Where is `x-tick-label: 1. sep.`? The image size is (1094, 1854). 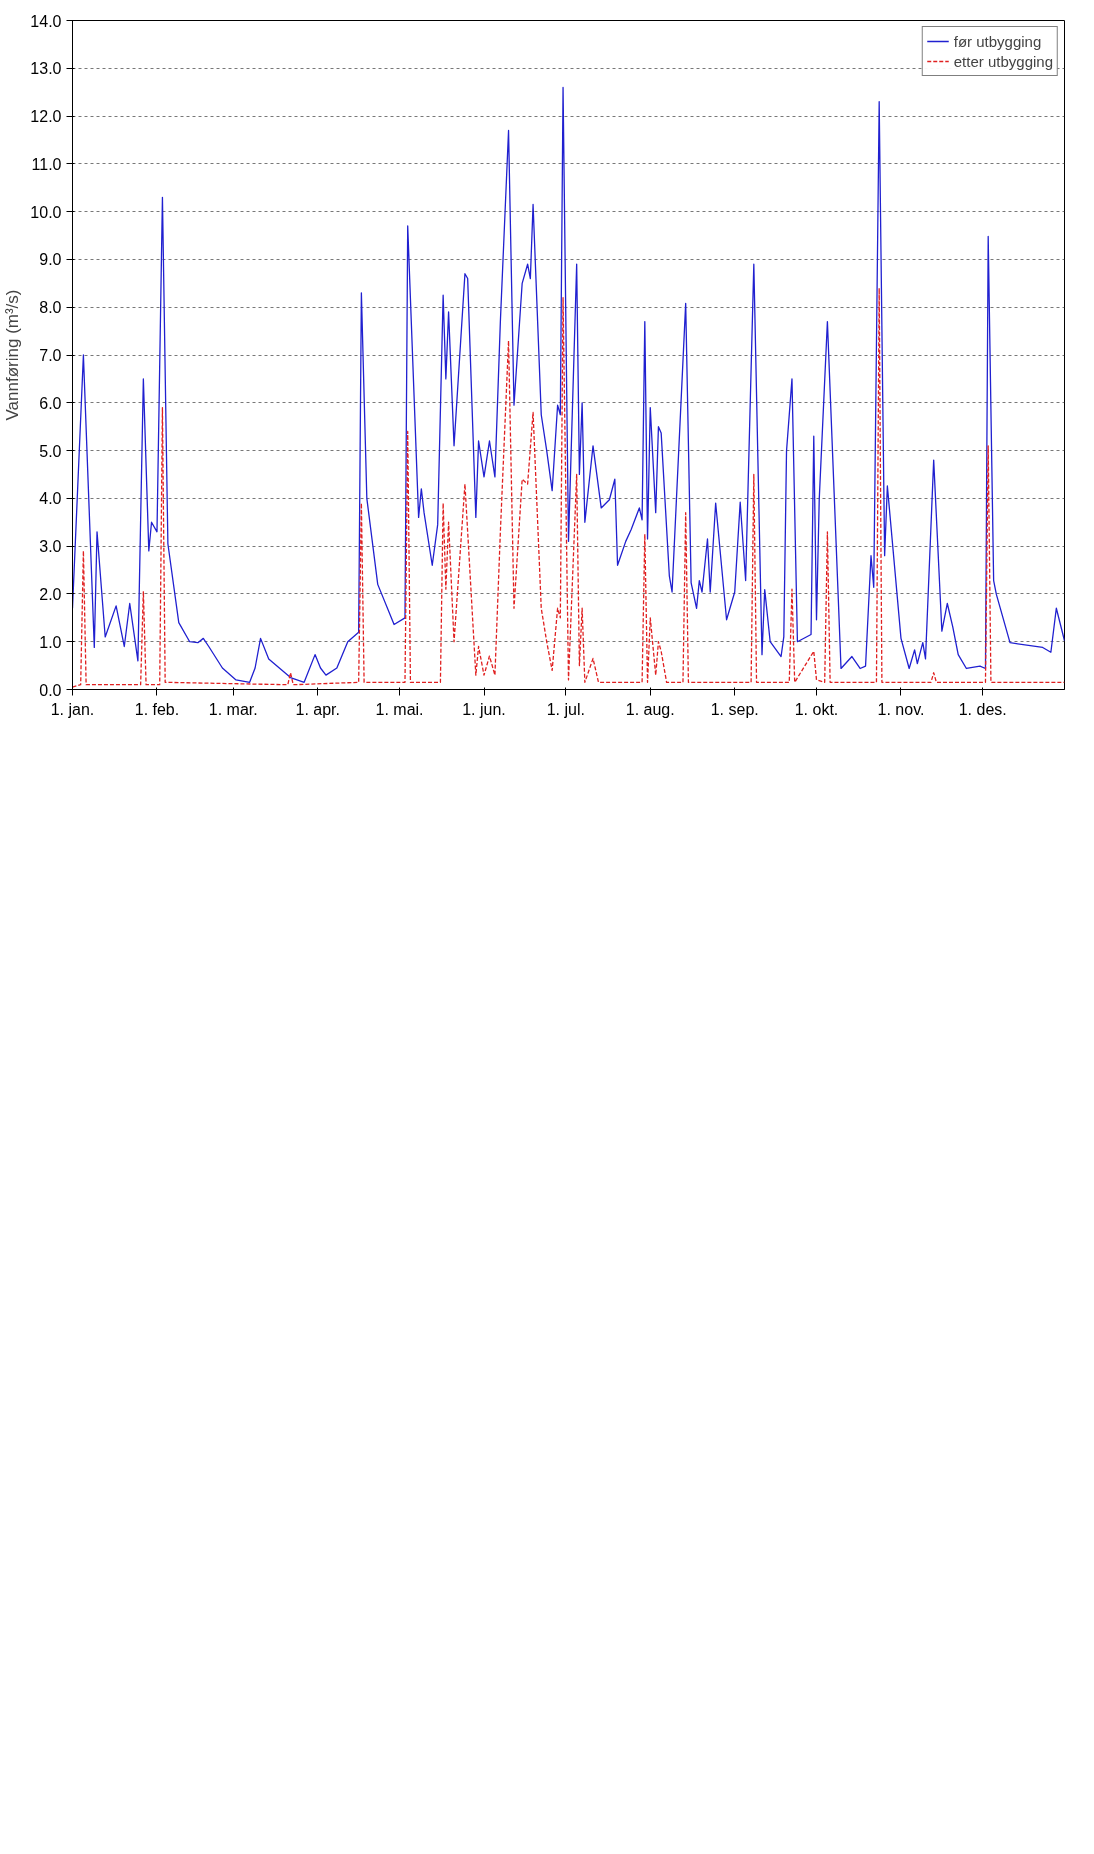
x-tick-label: 1. sep. is located at coordinates (734, 709).